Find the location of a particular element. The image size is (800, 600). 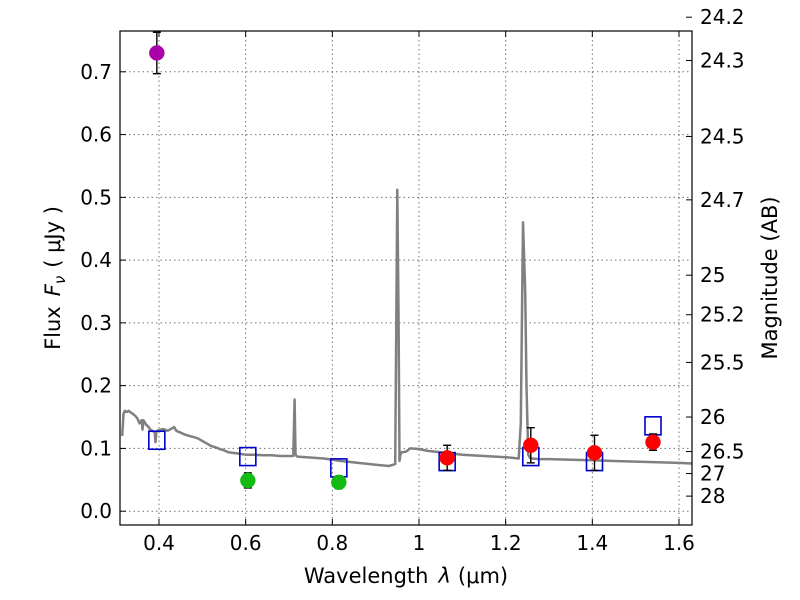

y-axis-title-unit: ( μJy ) is located at coordinates (53, 237).